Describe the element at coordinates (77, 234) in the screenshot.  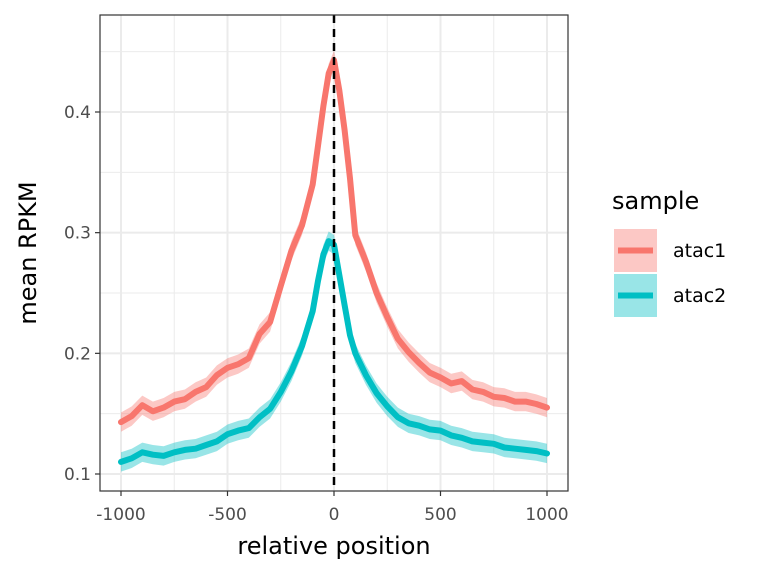
I see `y-tick-label: 0.3` at that location.